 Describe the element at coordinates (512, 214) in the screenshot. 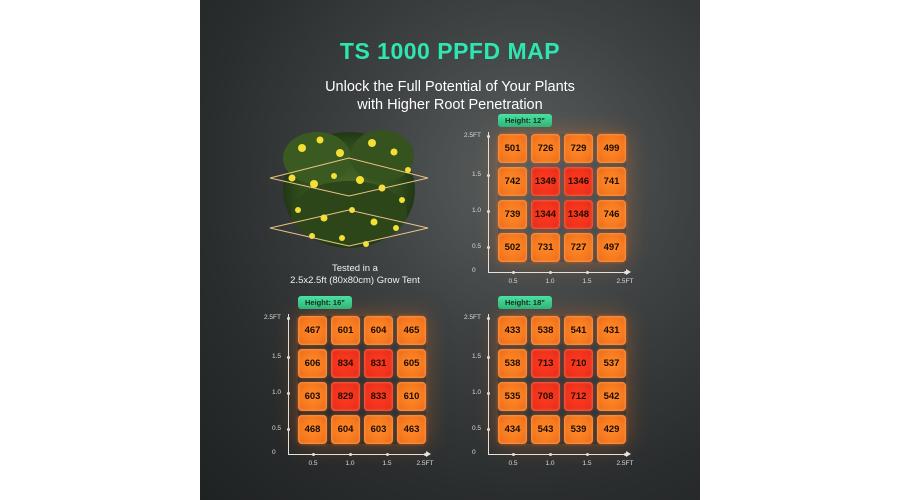

I see `ppfd-cell: 739` at that location.